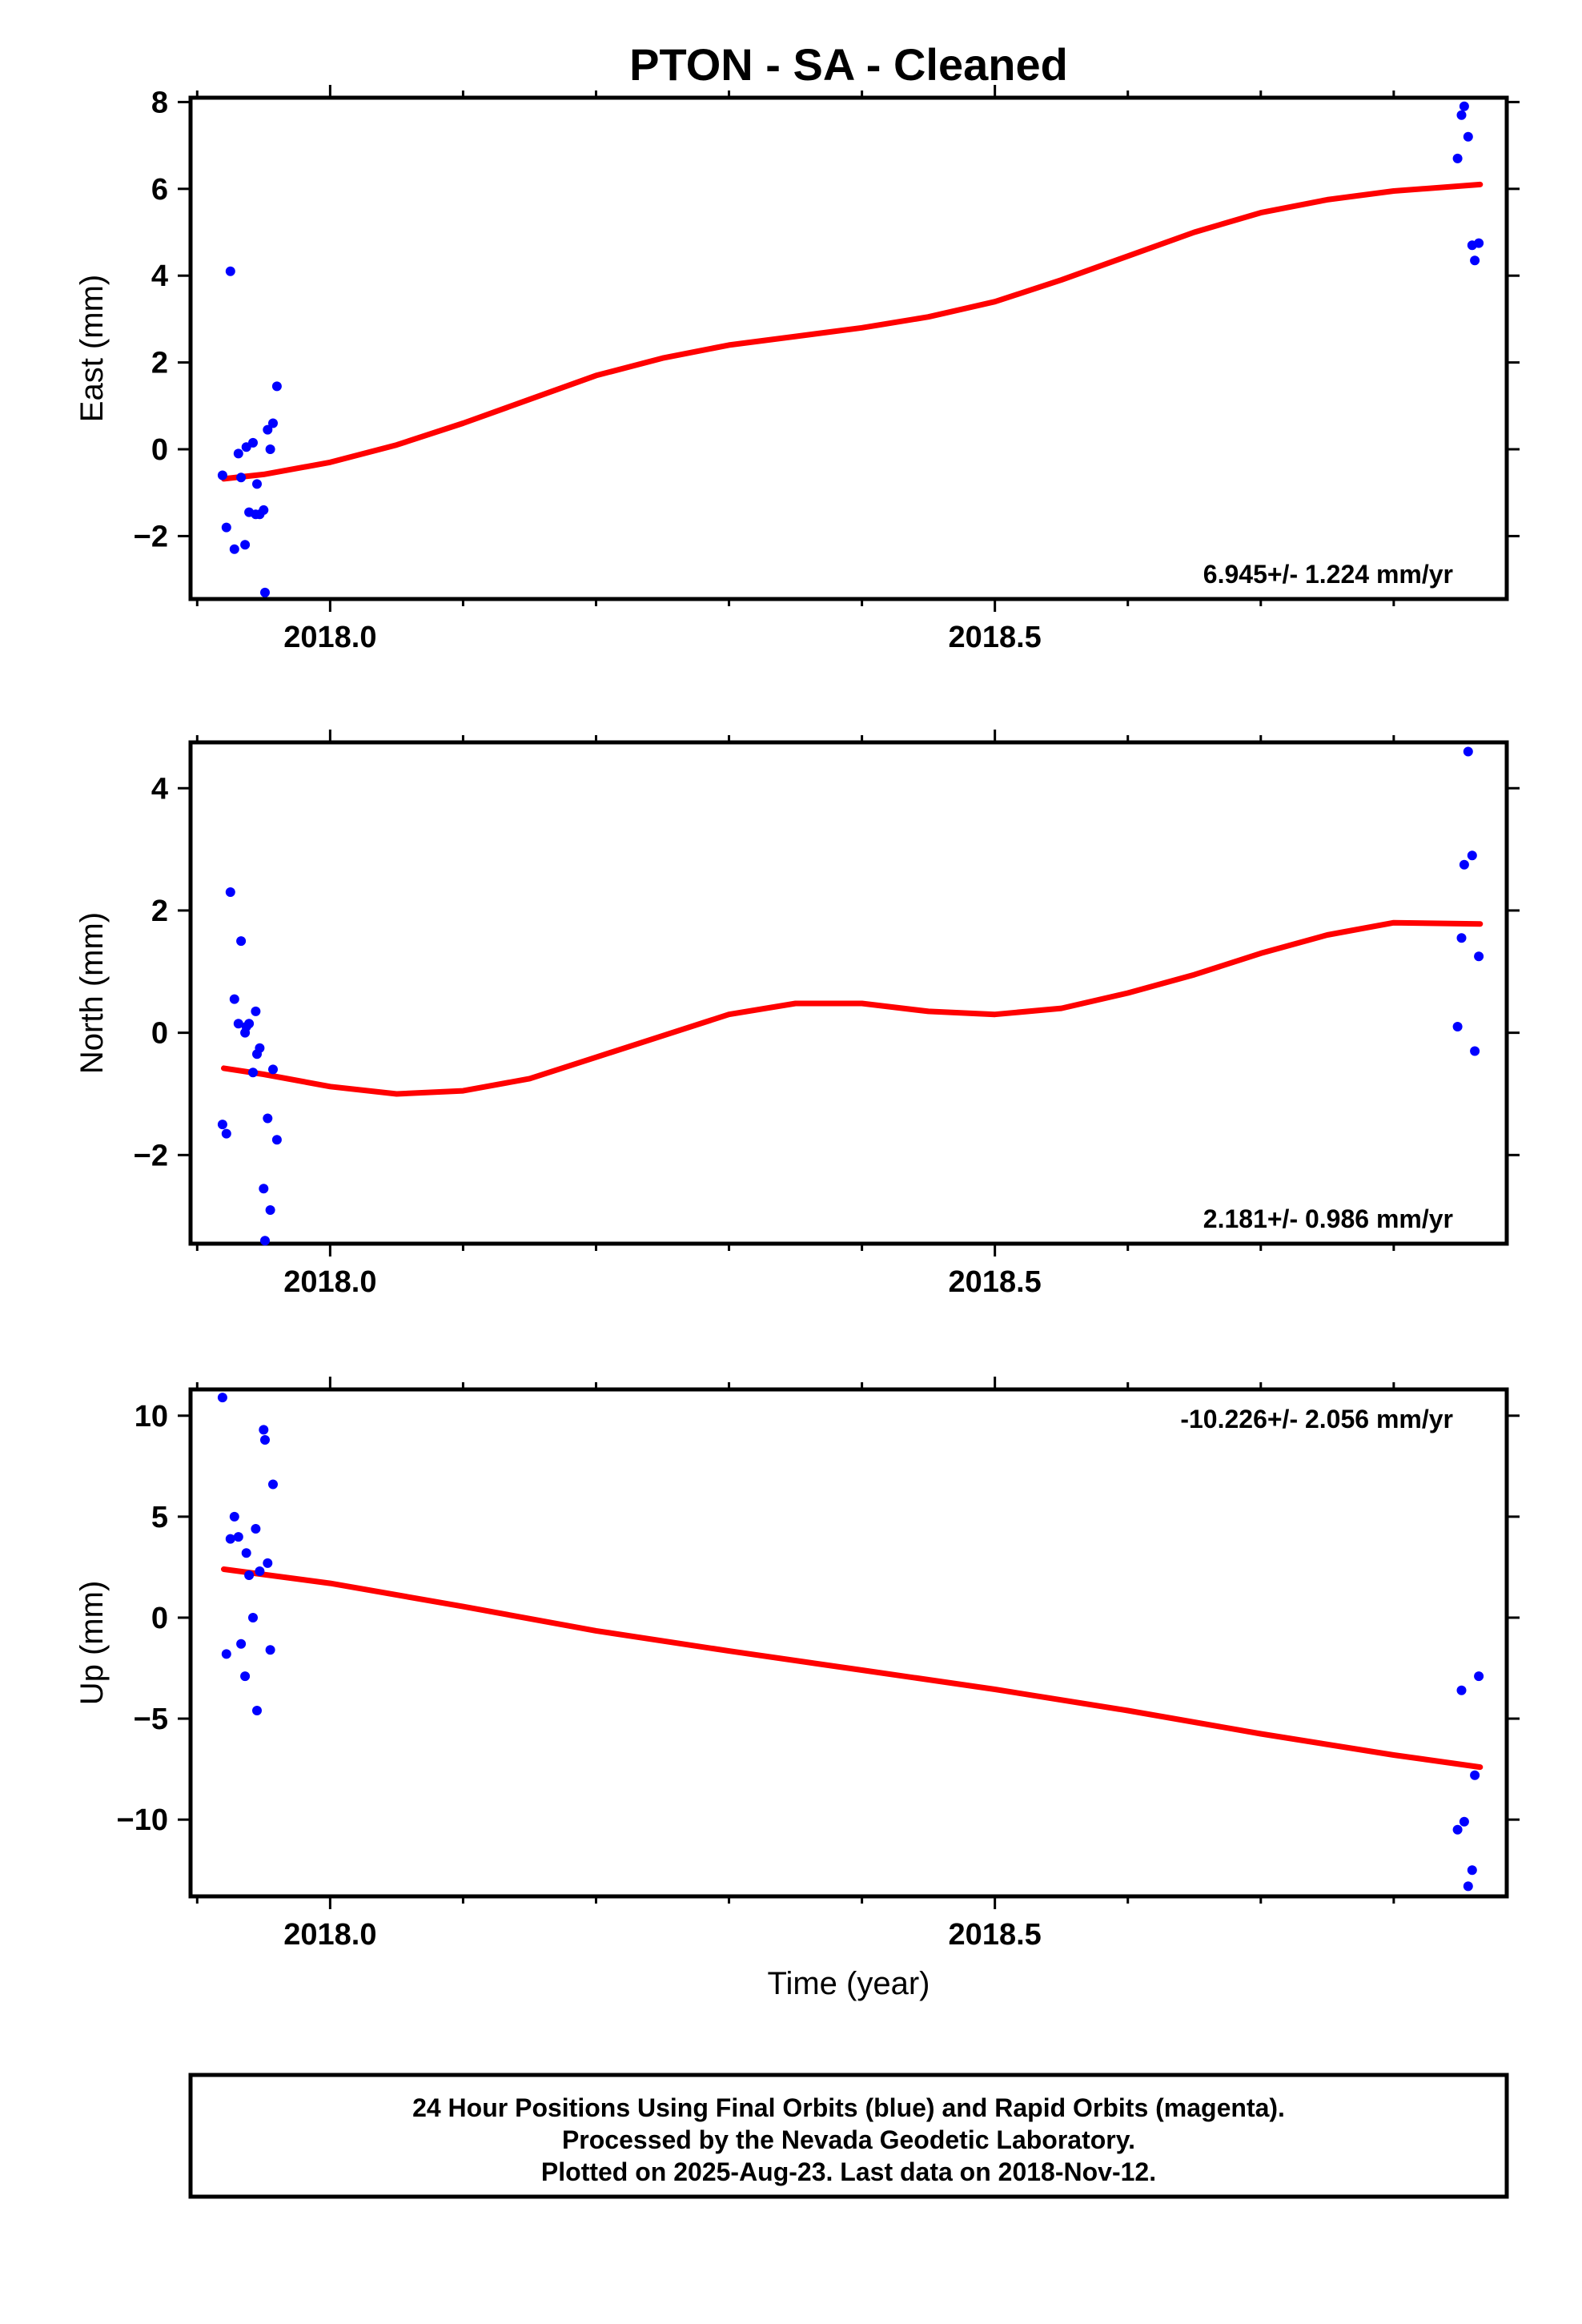  I want to click on y-tick-label: 8, so click(159, 102).